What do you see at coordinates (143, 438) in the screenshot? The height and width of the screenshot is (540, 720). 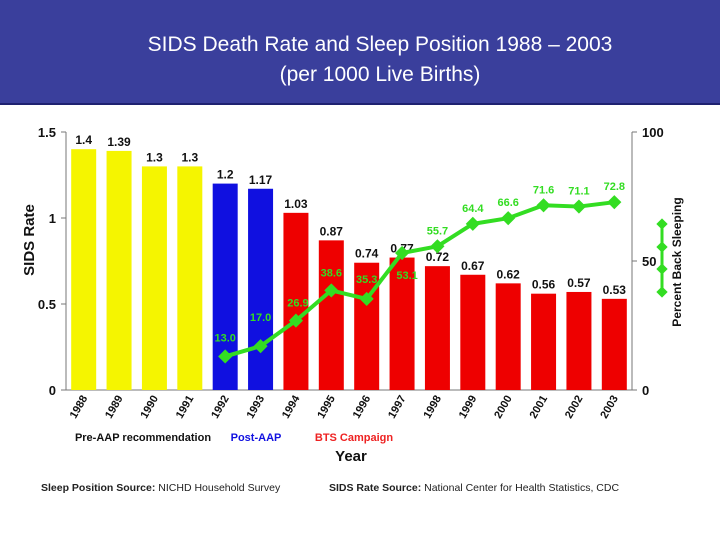 I see `period-label-pre-aap: Pre-AAP recommendation` at bounding box center [143, 438].